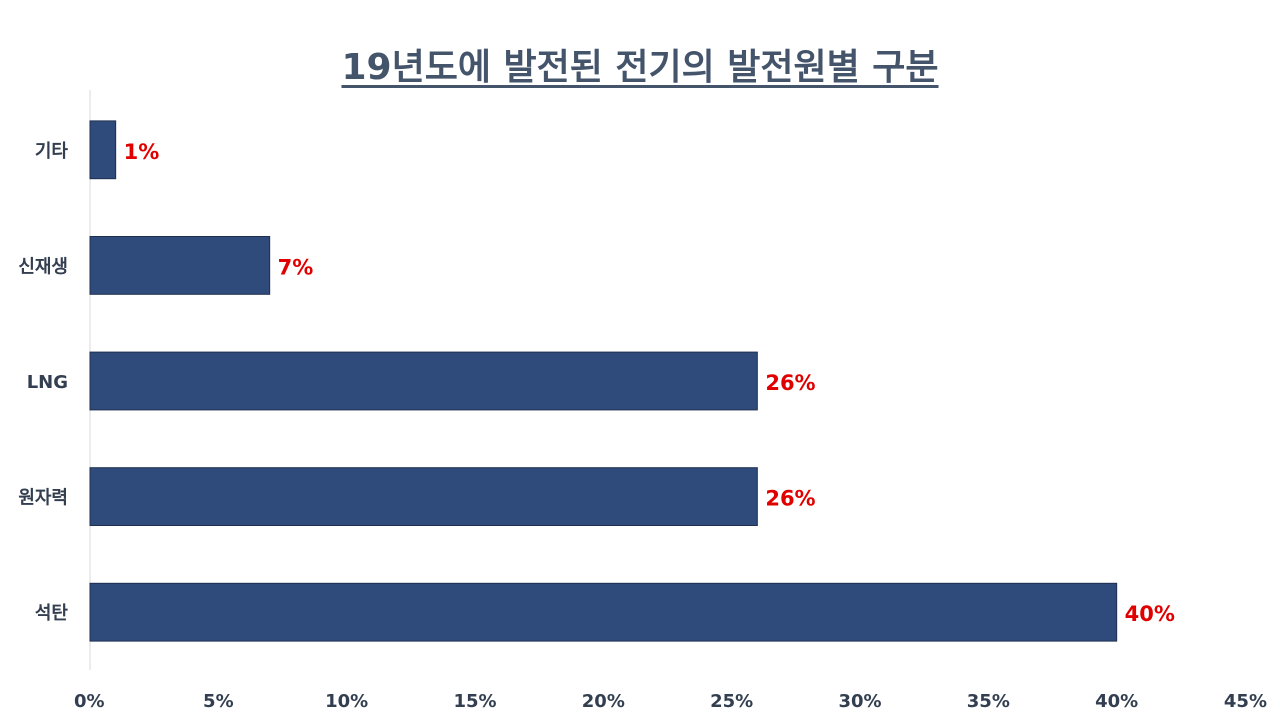 This screenshot has height=720, width=1280. Describe the element at coordinates (296, 267) in the screenshot. I see `data-label: 7%` at that location.